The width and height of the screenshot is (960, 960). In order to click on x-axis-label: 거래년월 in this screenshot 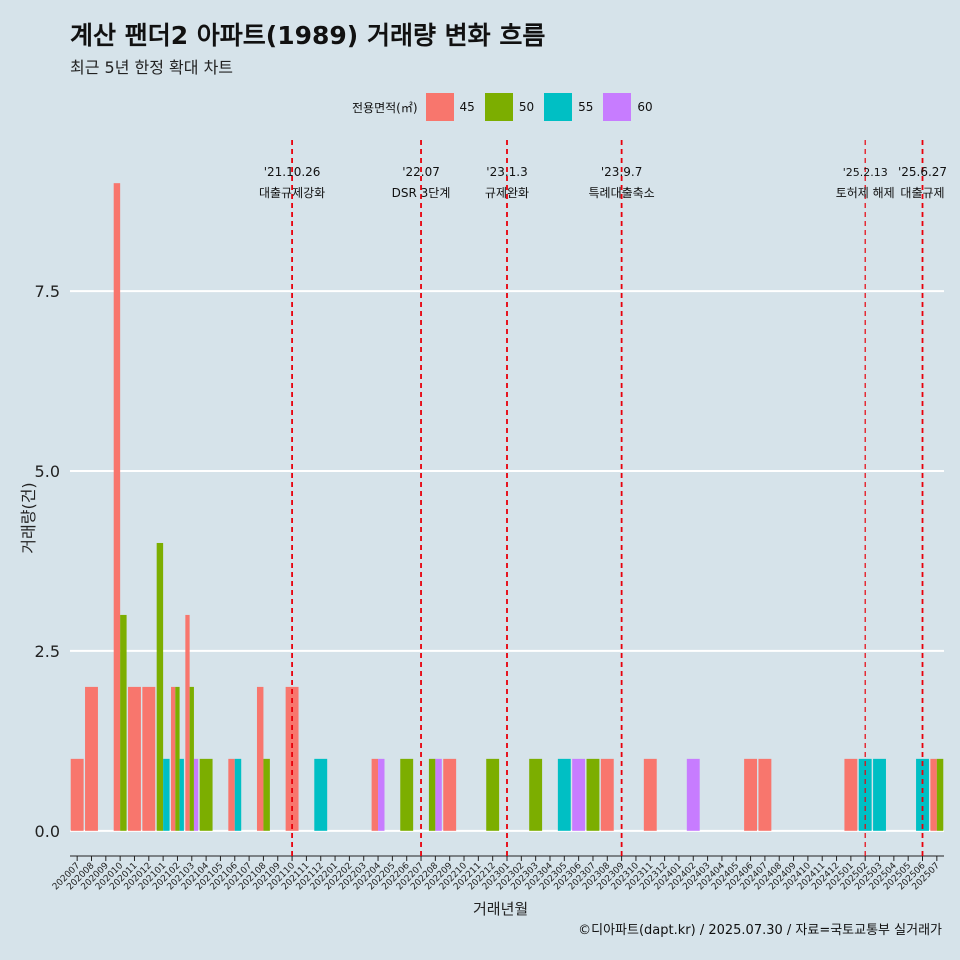, I will do `click(501, 909)`.